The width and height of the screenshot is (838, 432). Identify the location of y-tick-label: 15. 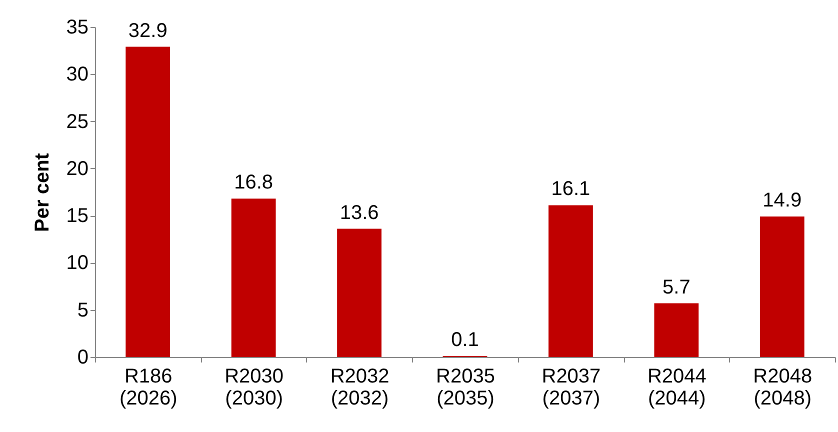
(77, 216).